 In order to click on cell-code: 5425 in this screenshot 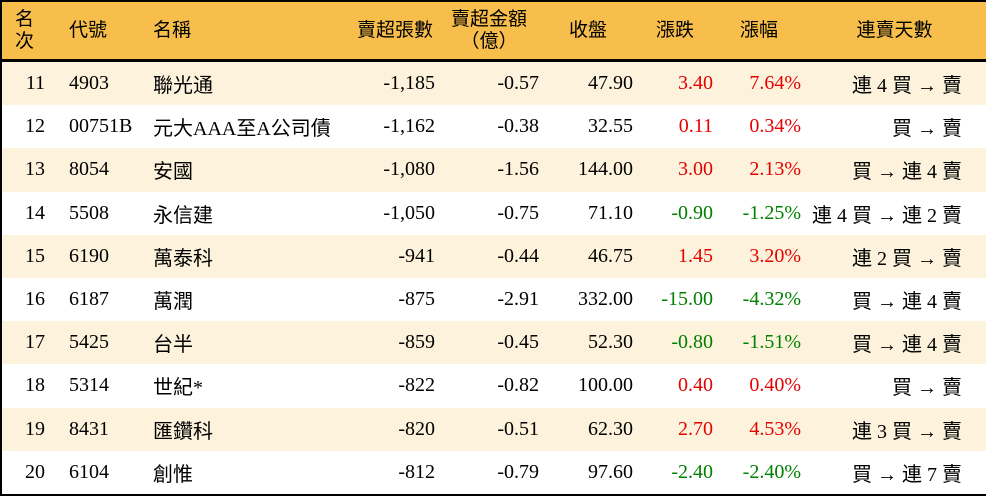, I will do `click(89, 342)`.